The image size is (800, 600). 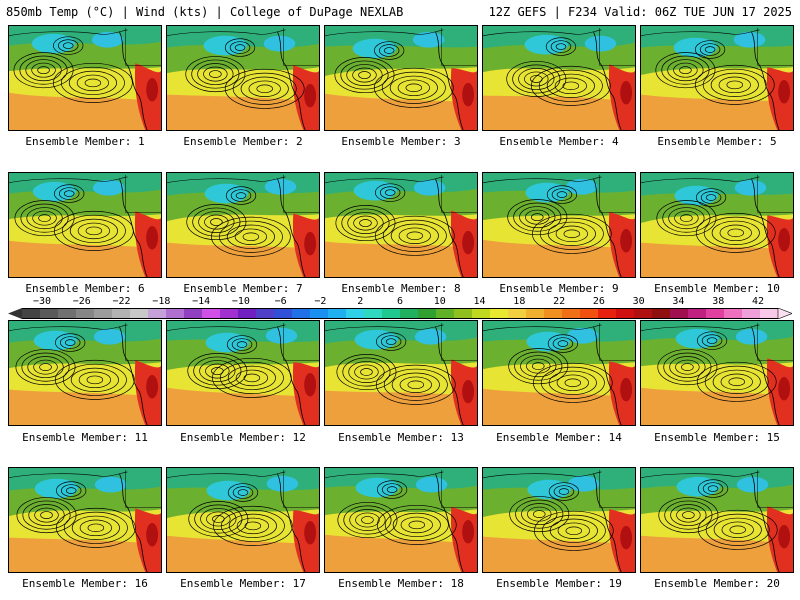 I want to click on colorbar-tick-label: −26, so click(x=81, y=301).